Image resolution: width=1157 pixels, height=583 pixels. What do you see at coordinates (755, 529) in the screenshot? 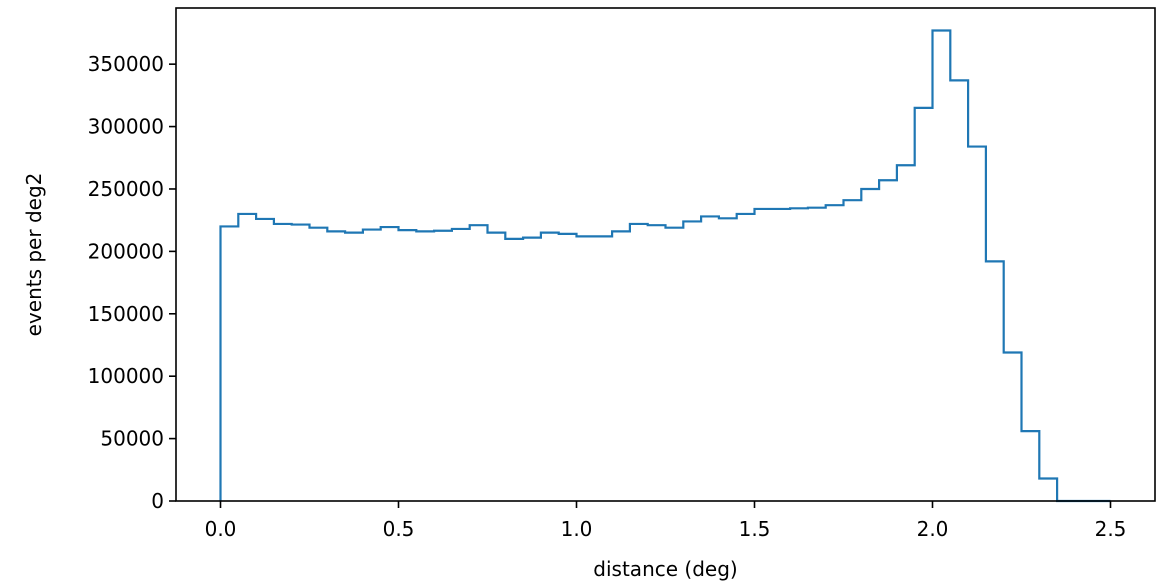
I see `x-tick-label: 1.5` at bounding box center [755, 529].